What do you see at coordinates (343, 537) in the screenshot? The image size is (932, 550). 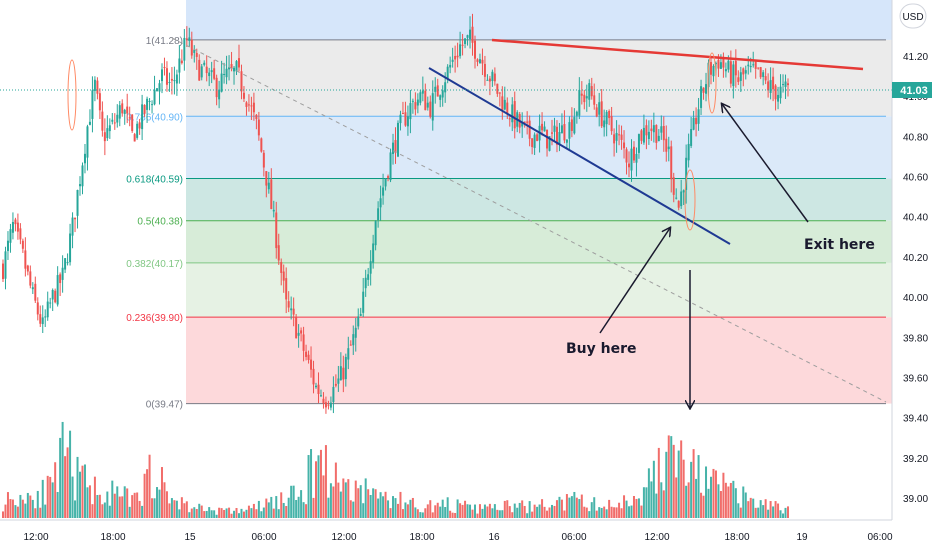 I see `time-tick-label: 12:00` at bounding box center [343, 537].